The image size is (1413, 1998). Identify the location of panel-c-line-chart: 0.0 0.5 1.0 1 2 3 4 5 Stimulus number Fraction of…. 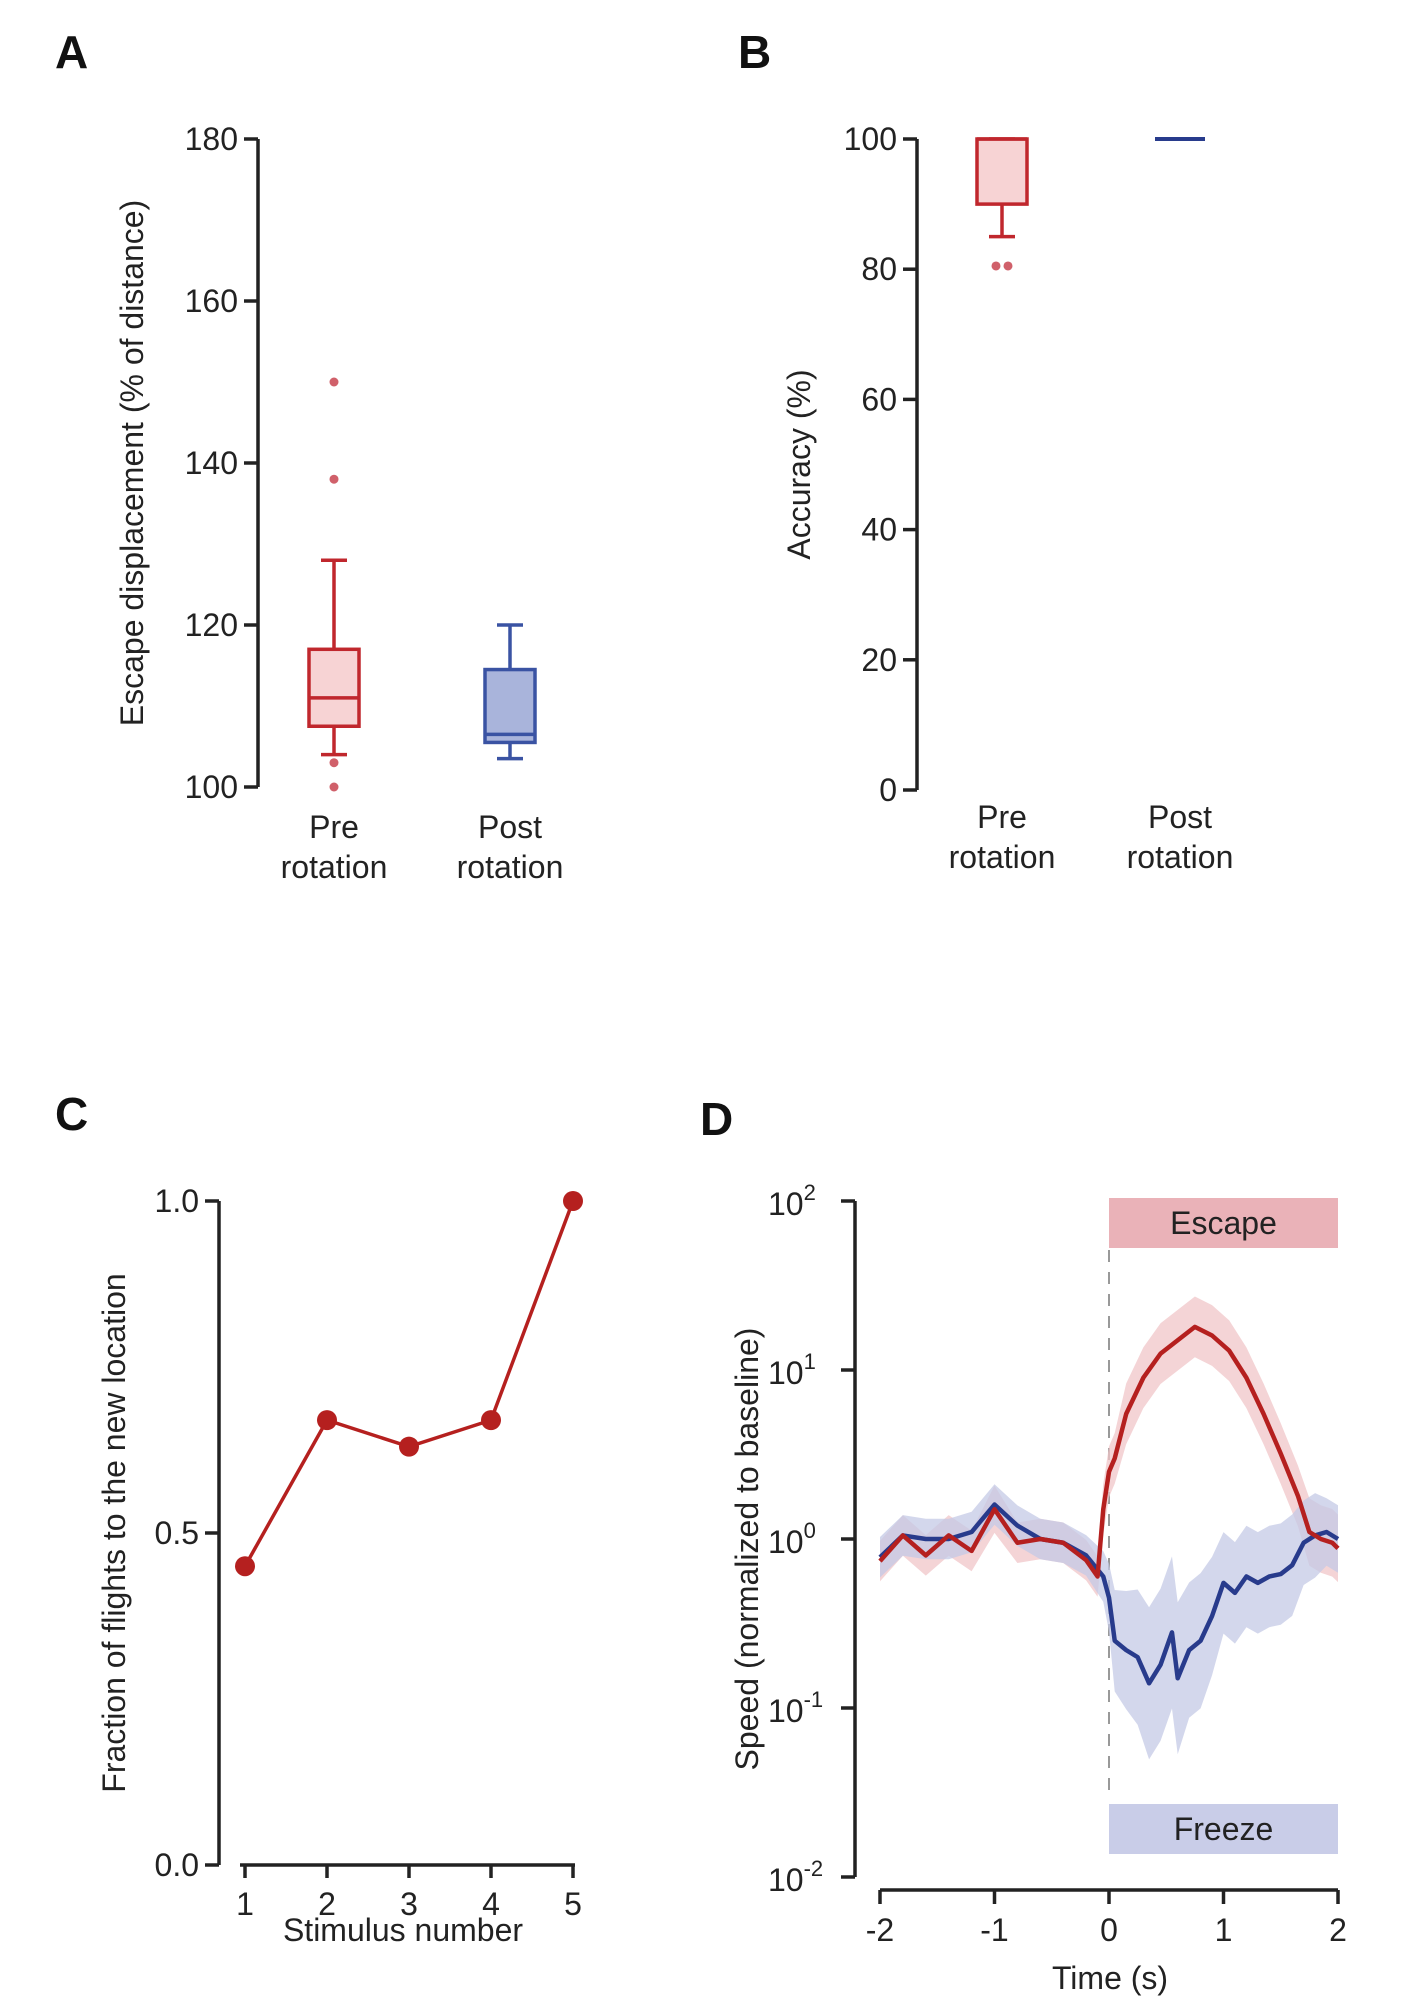
(339, 1565).